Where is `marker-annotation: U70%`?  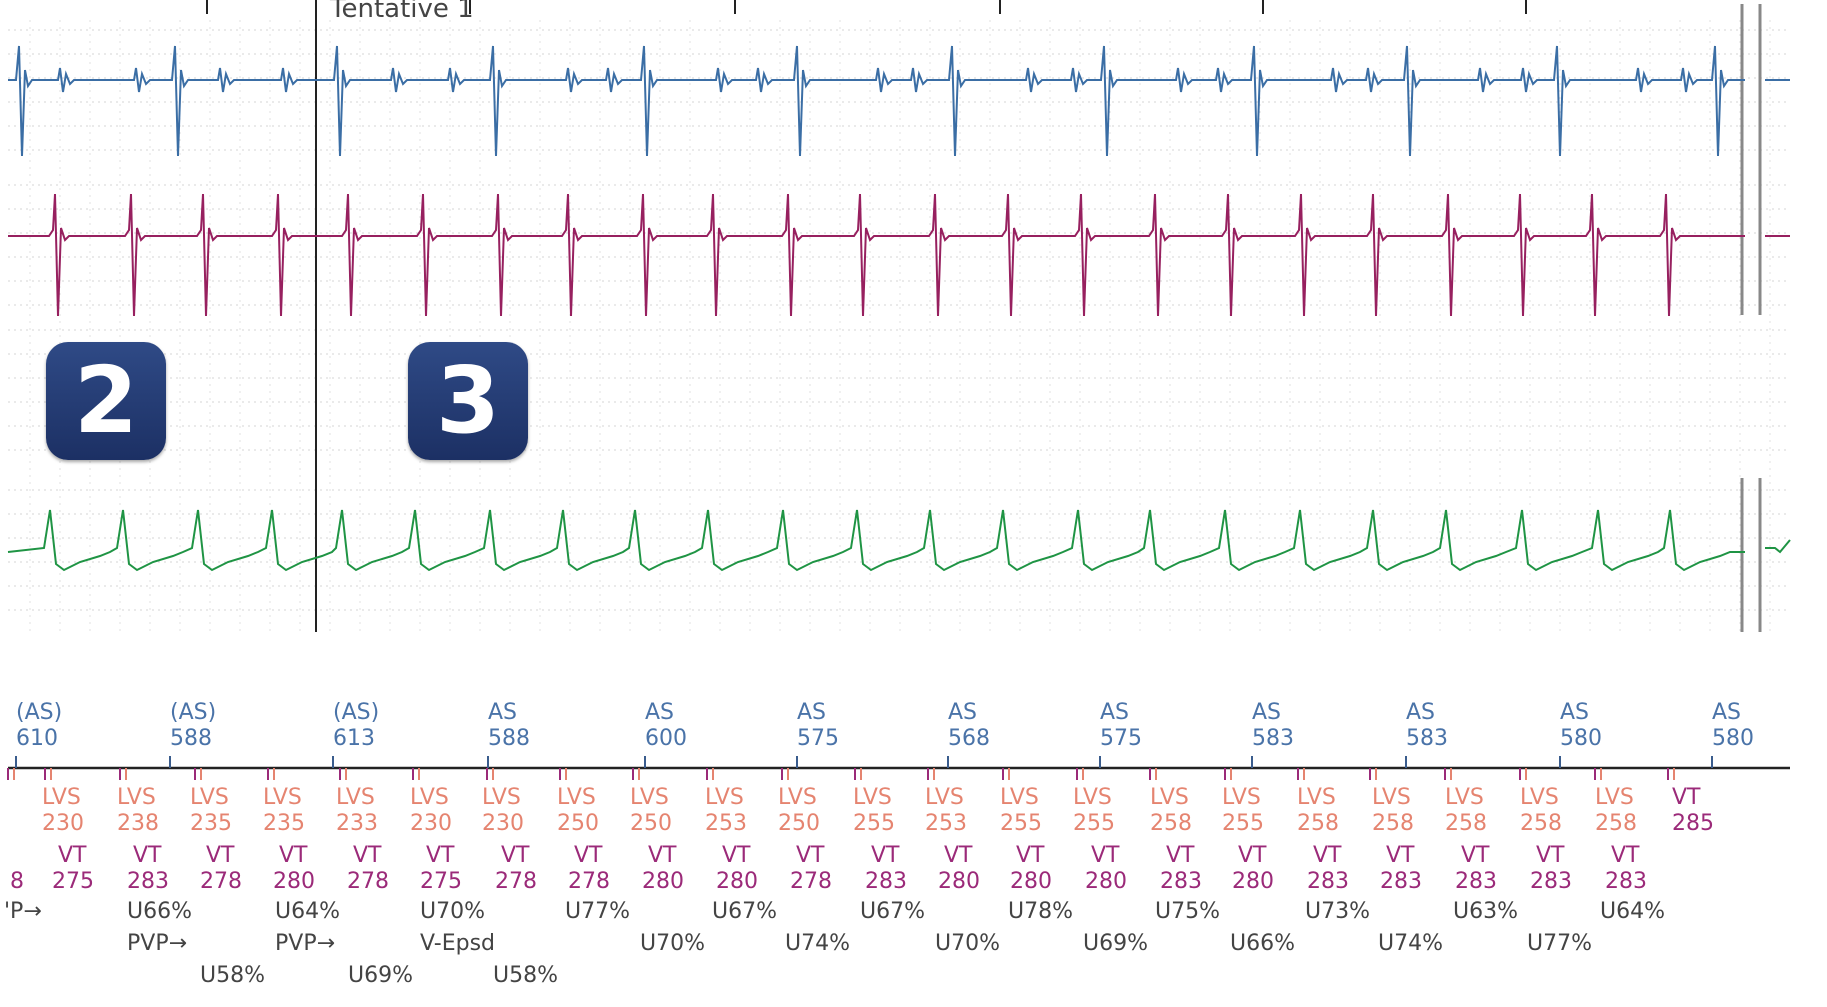
marker-annotation: U70% is located at coordinates (673, 943).